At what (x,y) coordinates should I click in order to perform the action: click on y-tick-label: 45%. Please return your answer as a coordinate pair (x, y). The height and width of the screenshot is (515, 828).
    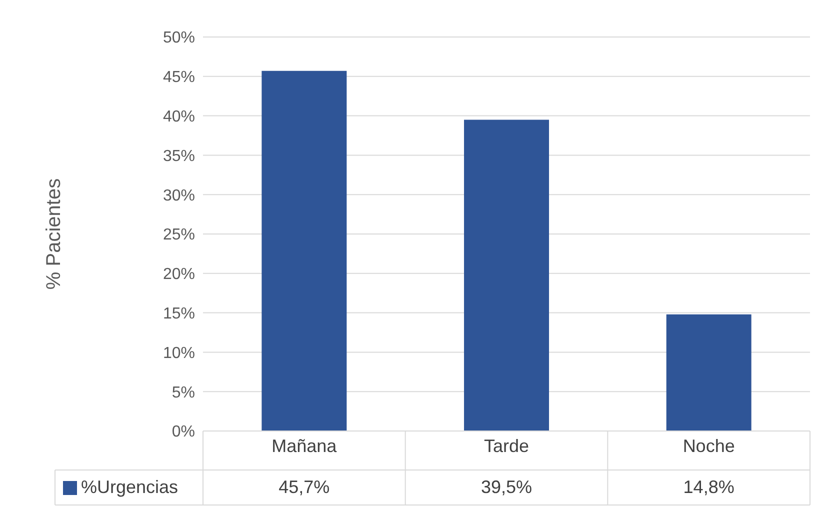
    Looking at the image, I should click on (178, 77).